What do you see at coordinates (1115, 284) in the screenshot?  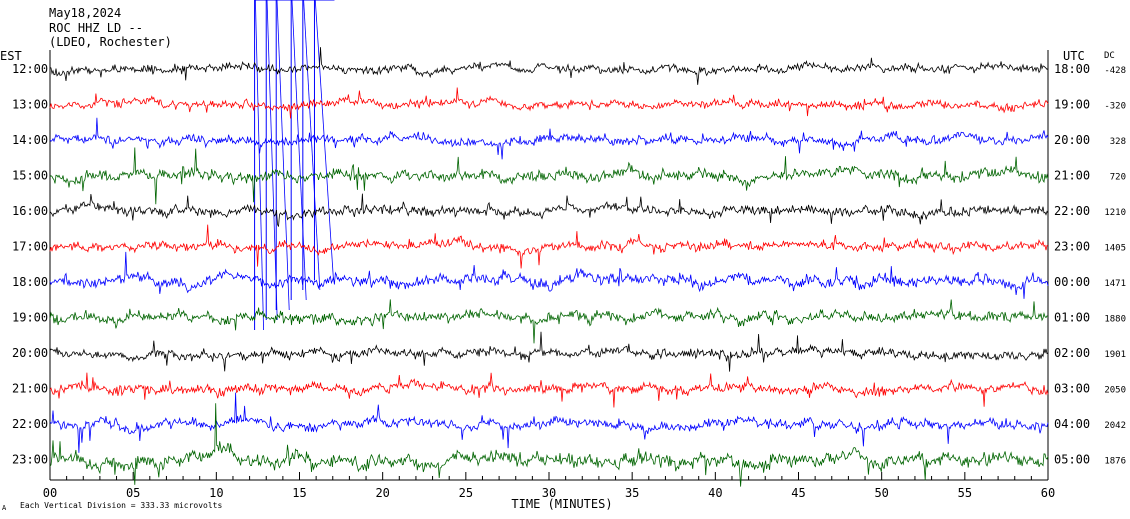 I see `dc-offset-label: 1471` at bounding box center [1115, 284].